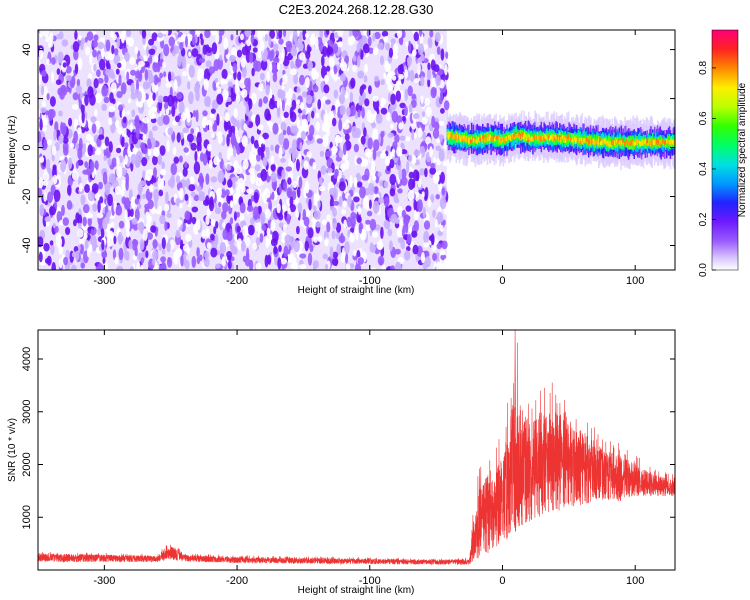 The height and width of the screenshot is (600, 750). I want to click on x-tick-label: 100, so click(635, 581).